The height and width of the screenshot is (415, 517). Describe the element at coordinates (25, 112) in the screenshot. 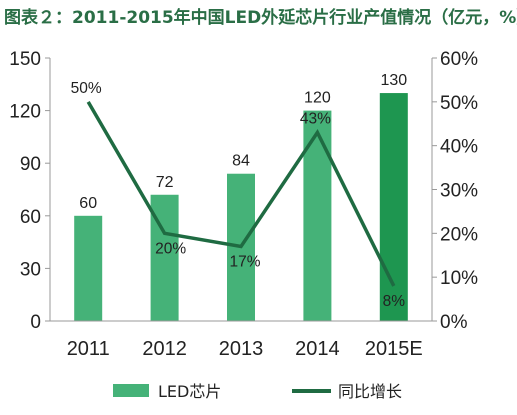

I see `left-axis-tick-label: 120` at that location.